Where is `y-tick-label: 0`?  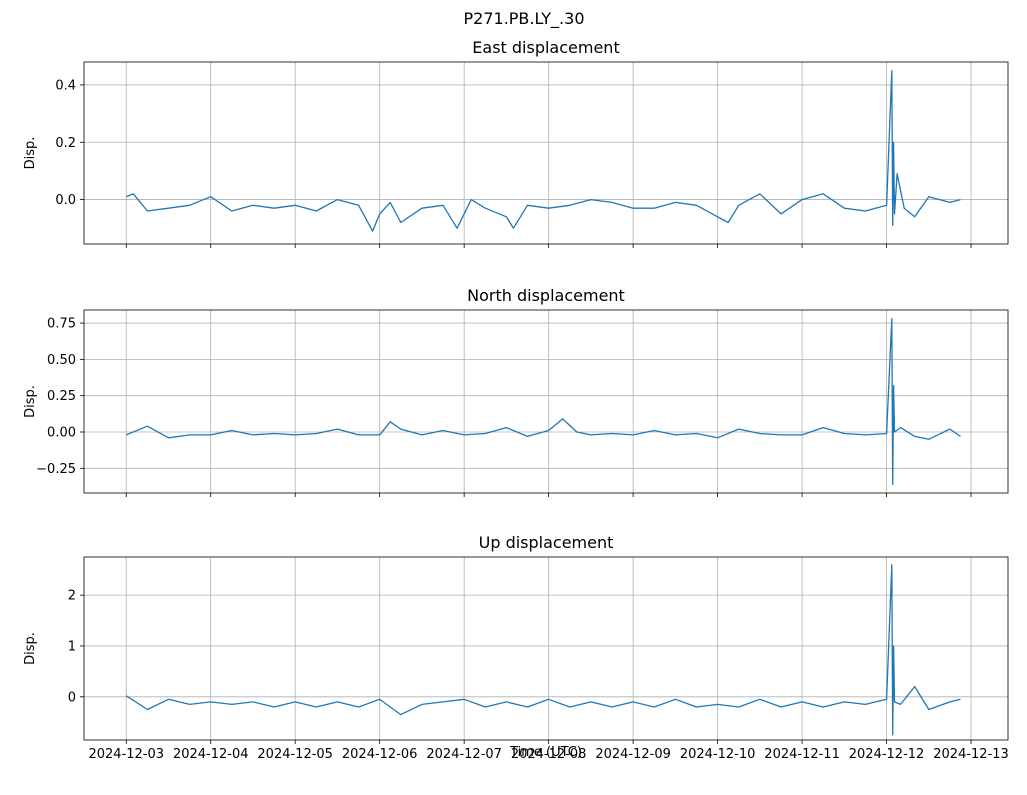
y-tick-label: 0 is located at coordinates (72, 697).